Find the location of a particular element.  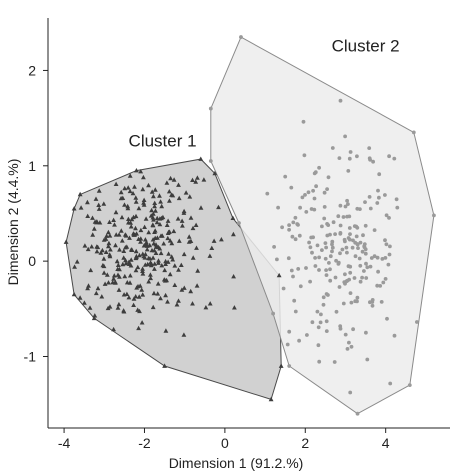

x-tick-label: 2 is located at coordinates (305, 443).